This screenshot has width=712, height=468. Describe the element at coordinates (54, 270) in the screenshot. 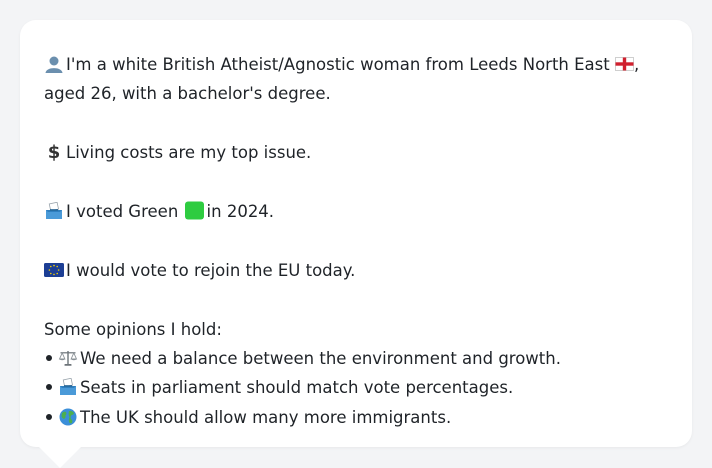

I see `eu-flag-icon` at that location.